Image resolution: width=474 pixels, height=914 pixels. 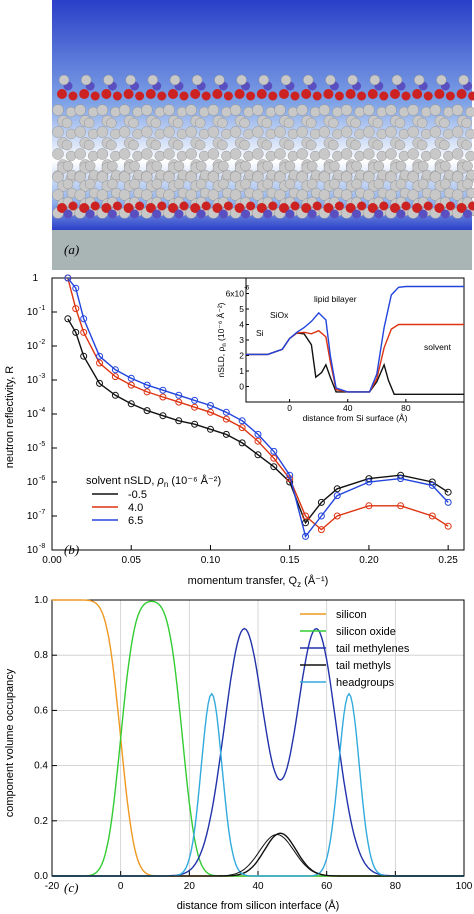 I want to click on inset-y-tick-label: 0, so click(x=241, y=387).